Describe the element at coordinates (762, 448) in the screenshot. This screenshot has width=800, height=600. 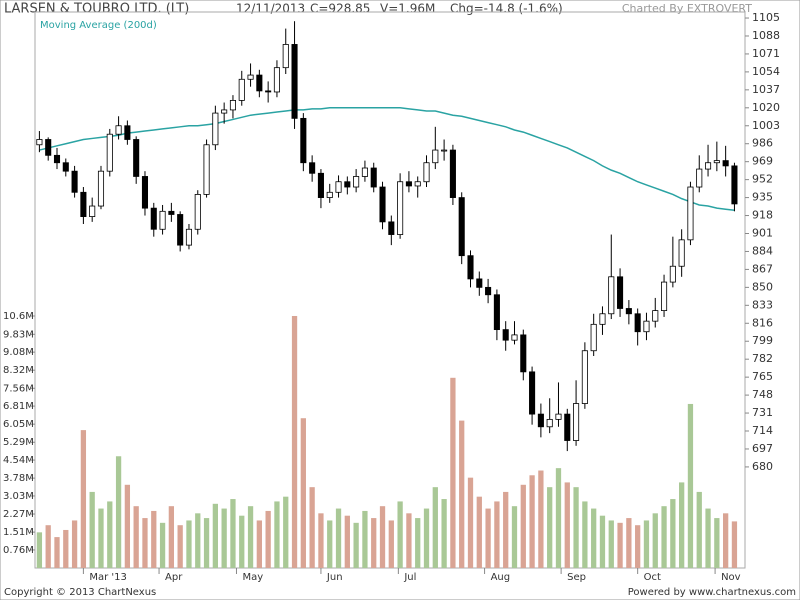
I see `y-tick-label: 697` at that location.